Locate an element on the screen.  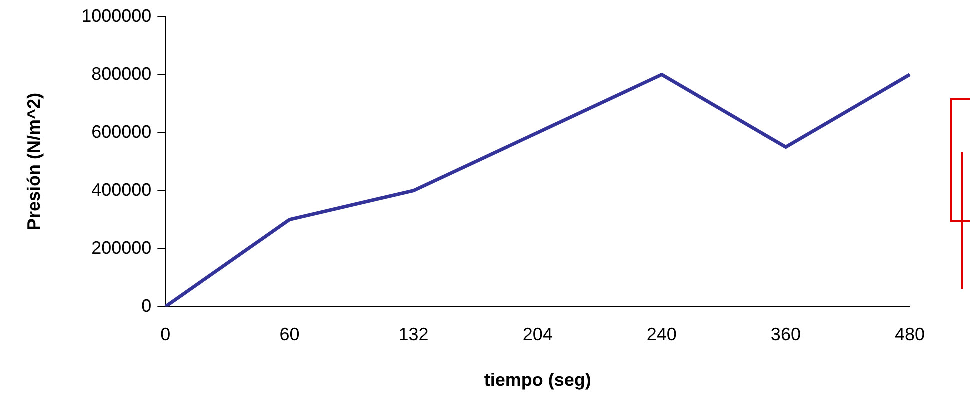
x-tick-label: 360 is located at coordinates (785, 334).